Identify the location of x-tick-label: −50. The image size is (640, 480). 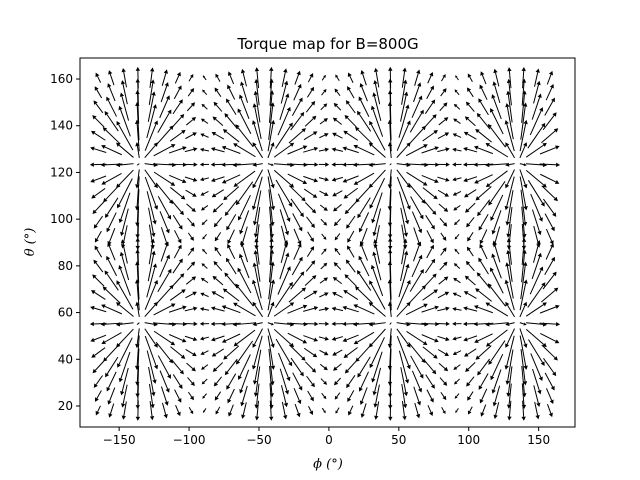
(258, 440).